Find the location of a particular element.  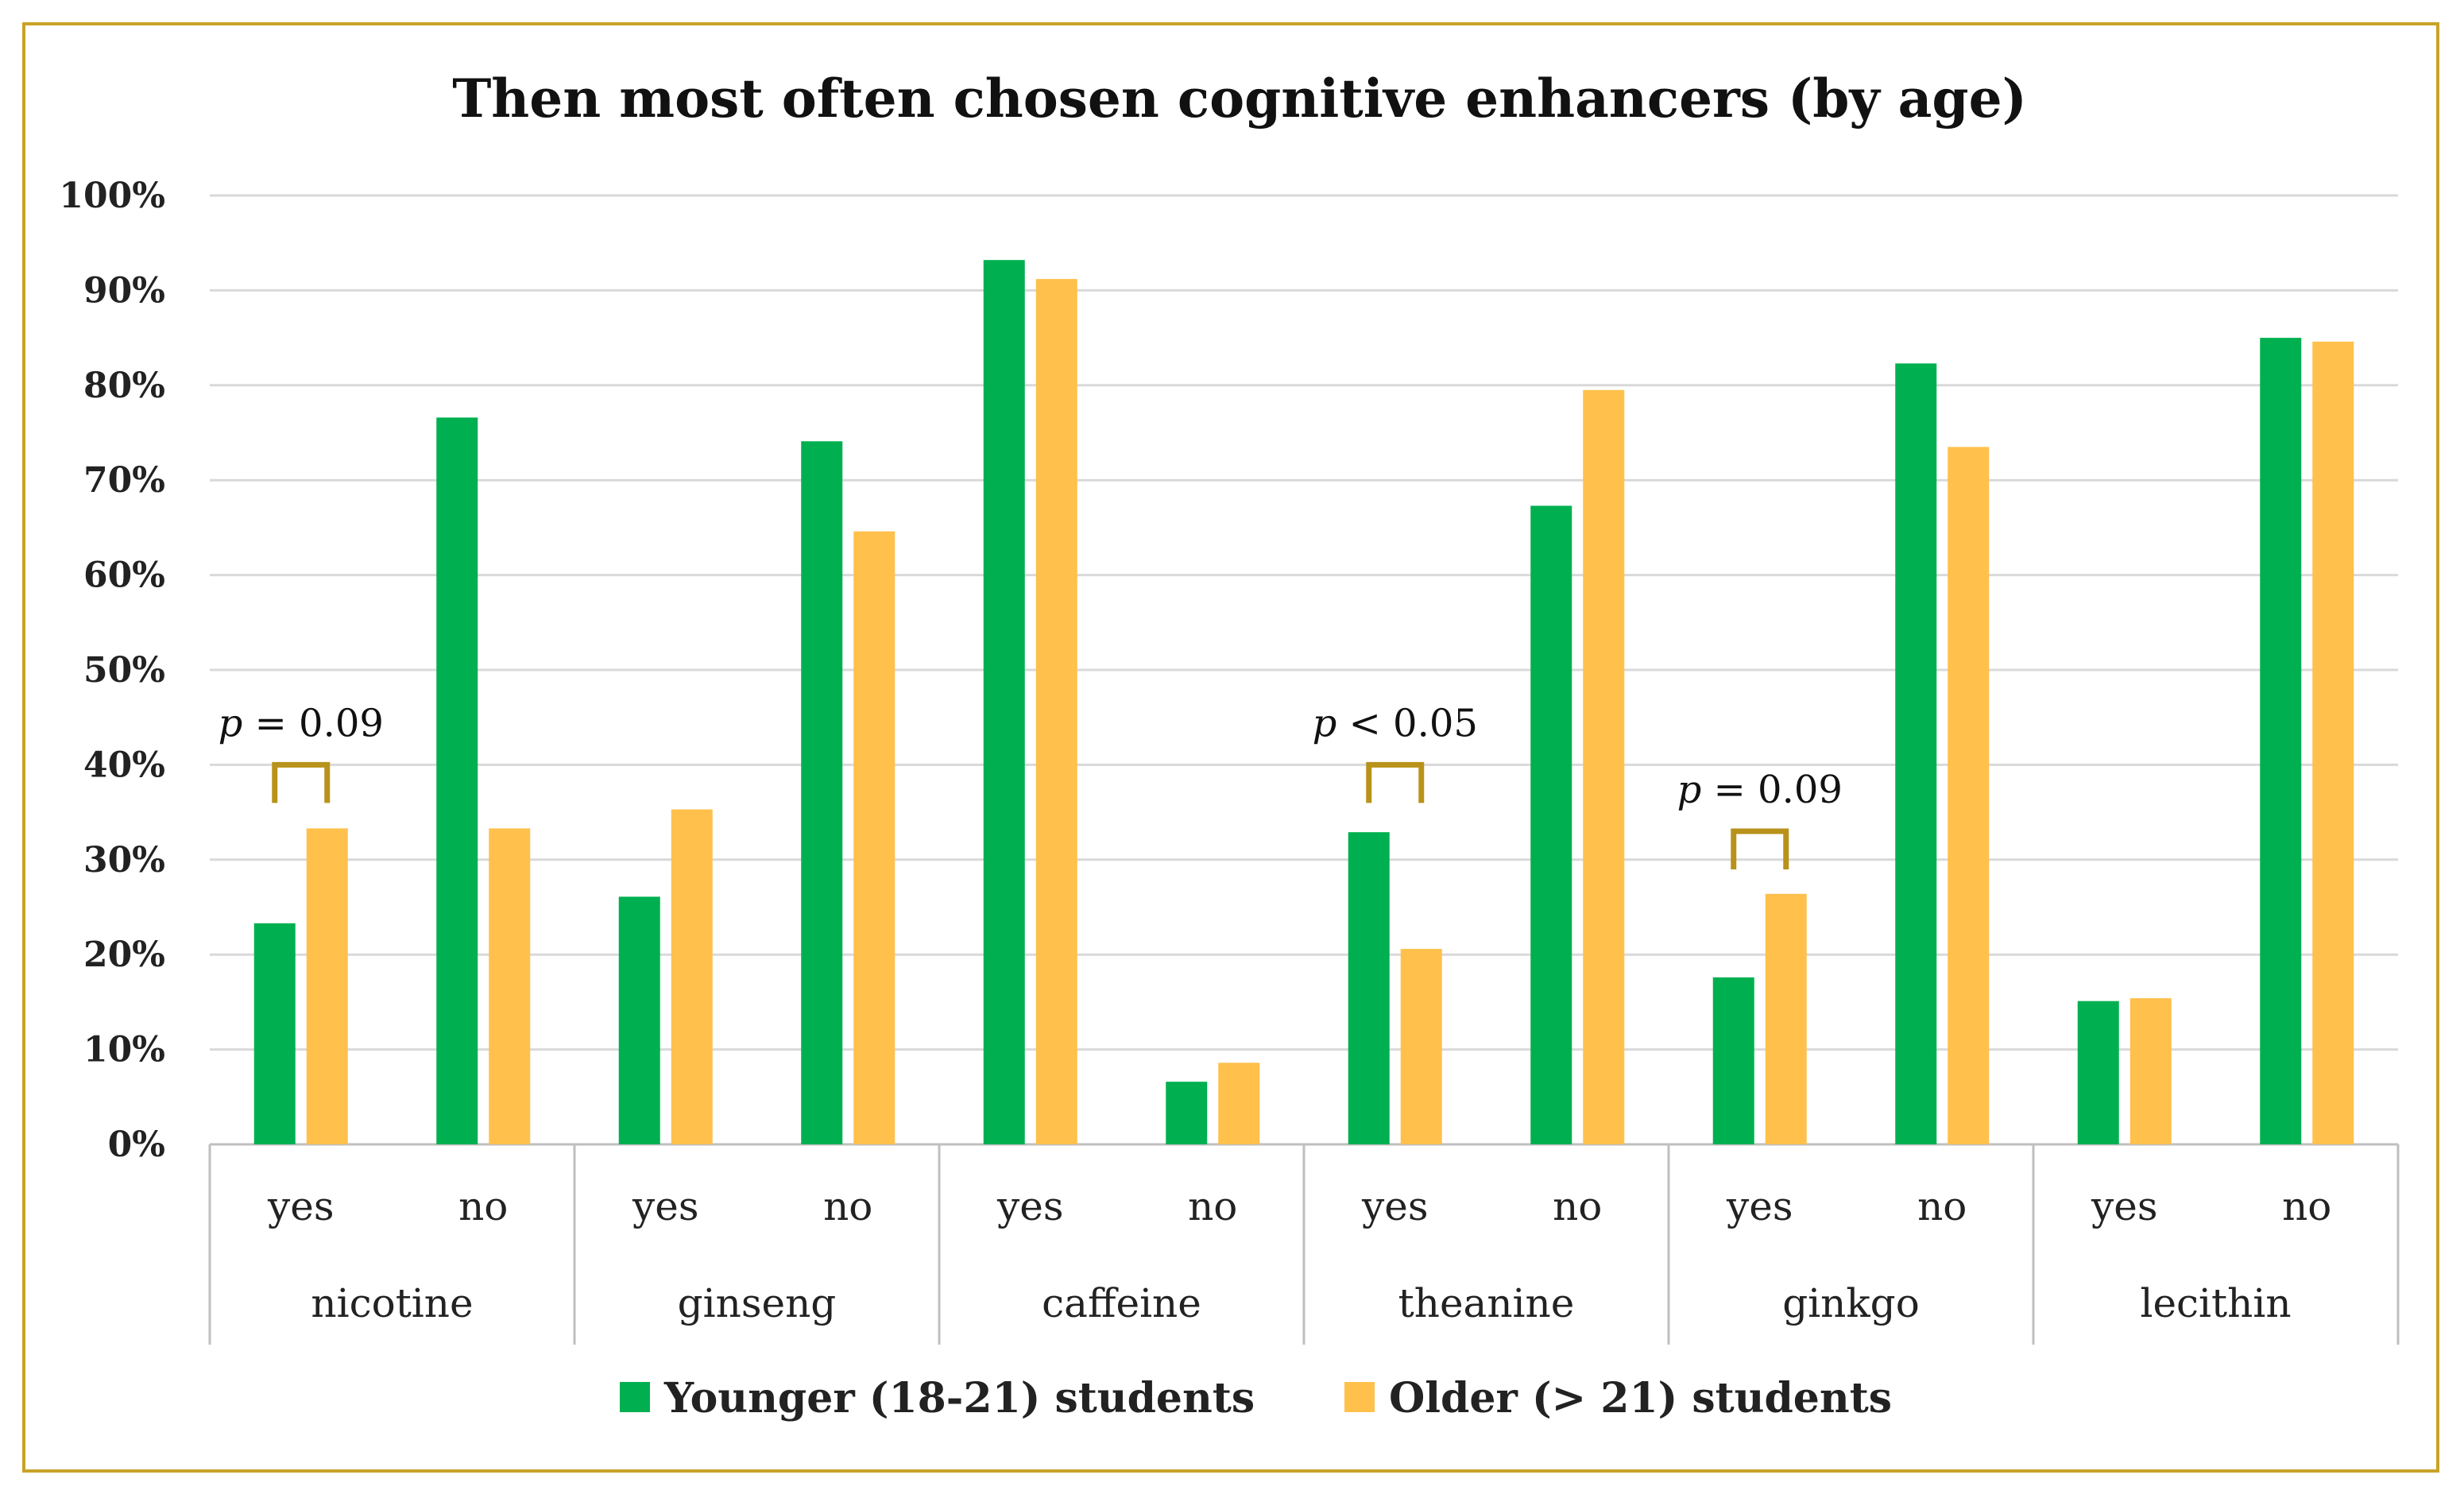

y-tick-label: 40% is located at coordinates (124, 765).